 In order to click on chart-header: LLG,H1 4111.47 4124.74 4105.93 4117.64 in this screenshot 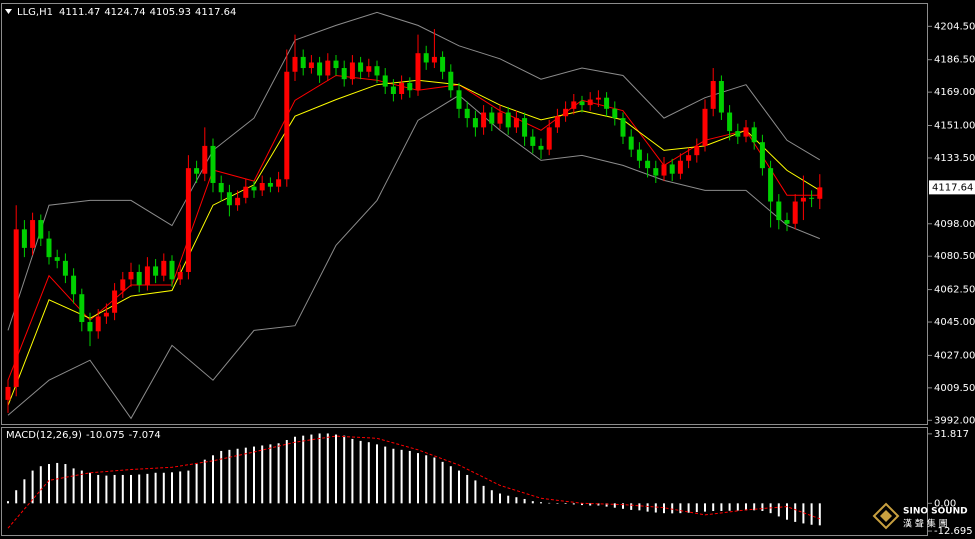, I will do `click(126, 12)`.